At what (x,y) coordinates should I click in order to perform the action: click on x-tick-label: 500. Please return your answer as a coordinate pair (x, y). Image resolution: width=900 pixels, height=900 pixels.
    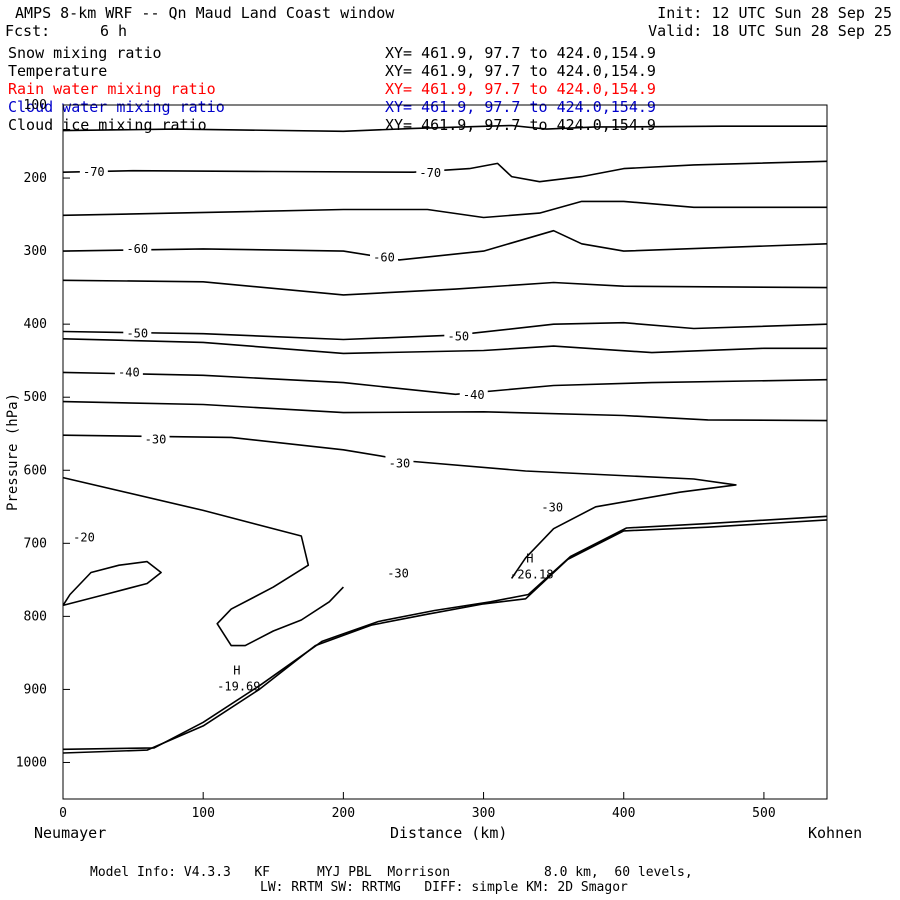
    Looking at the image, I should click on (763, 813).